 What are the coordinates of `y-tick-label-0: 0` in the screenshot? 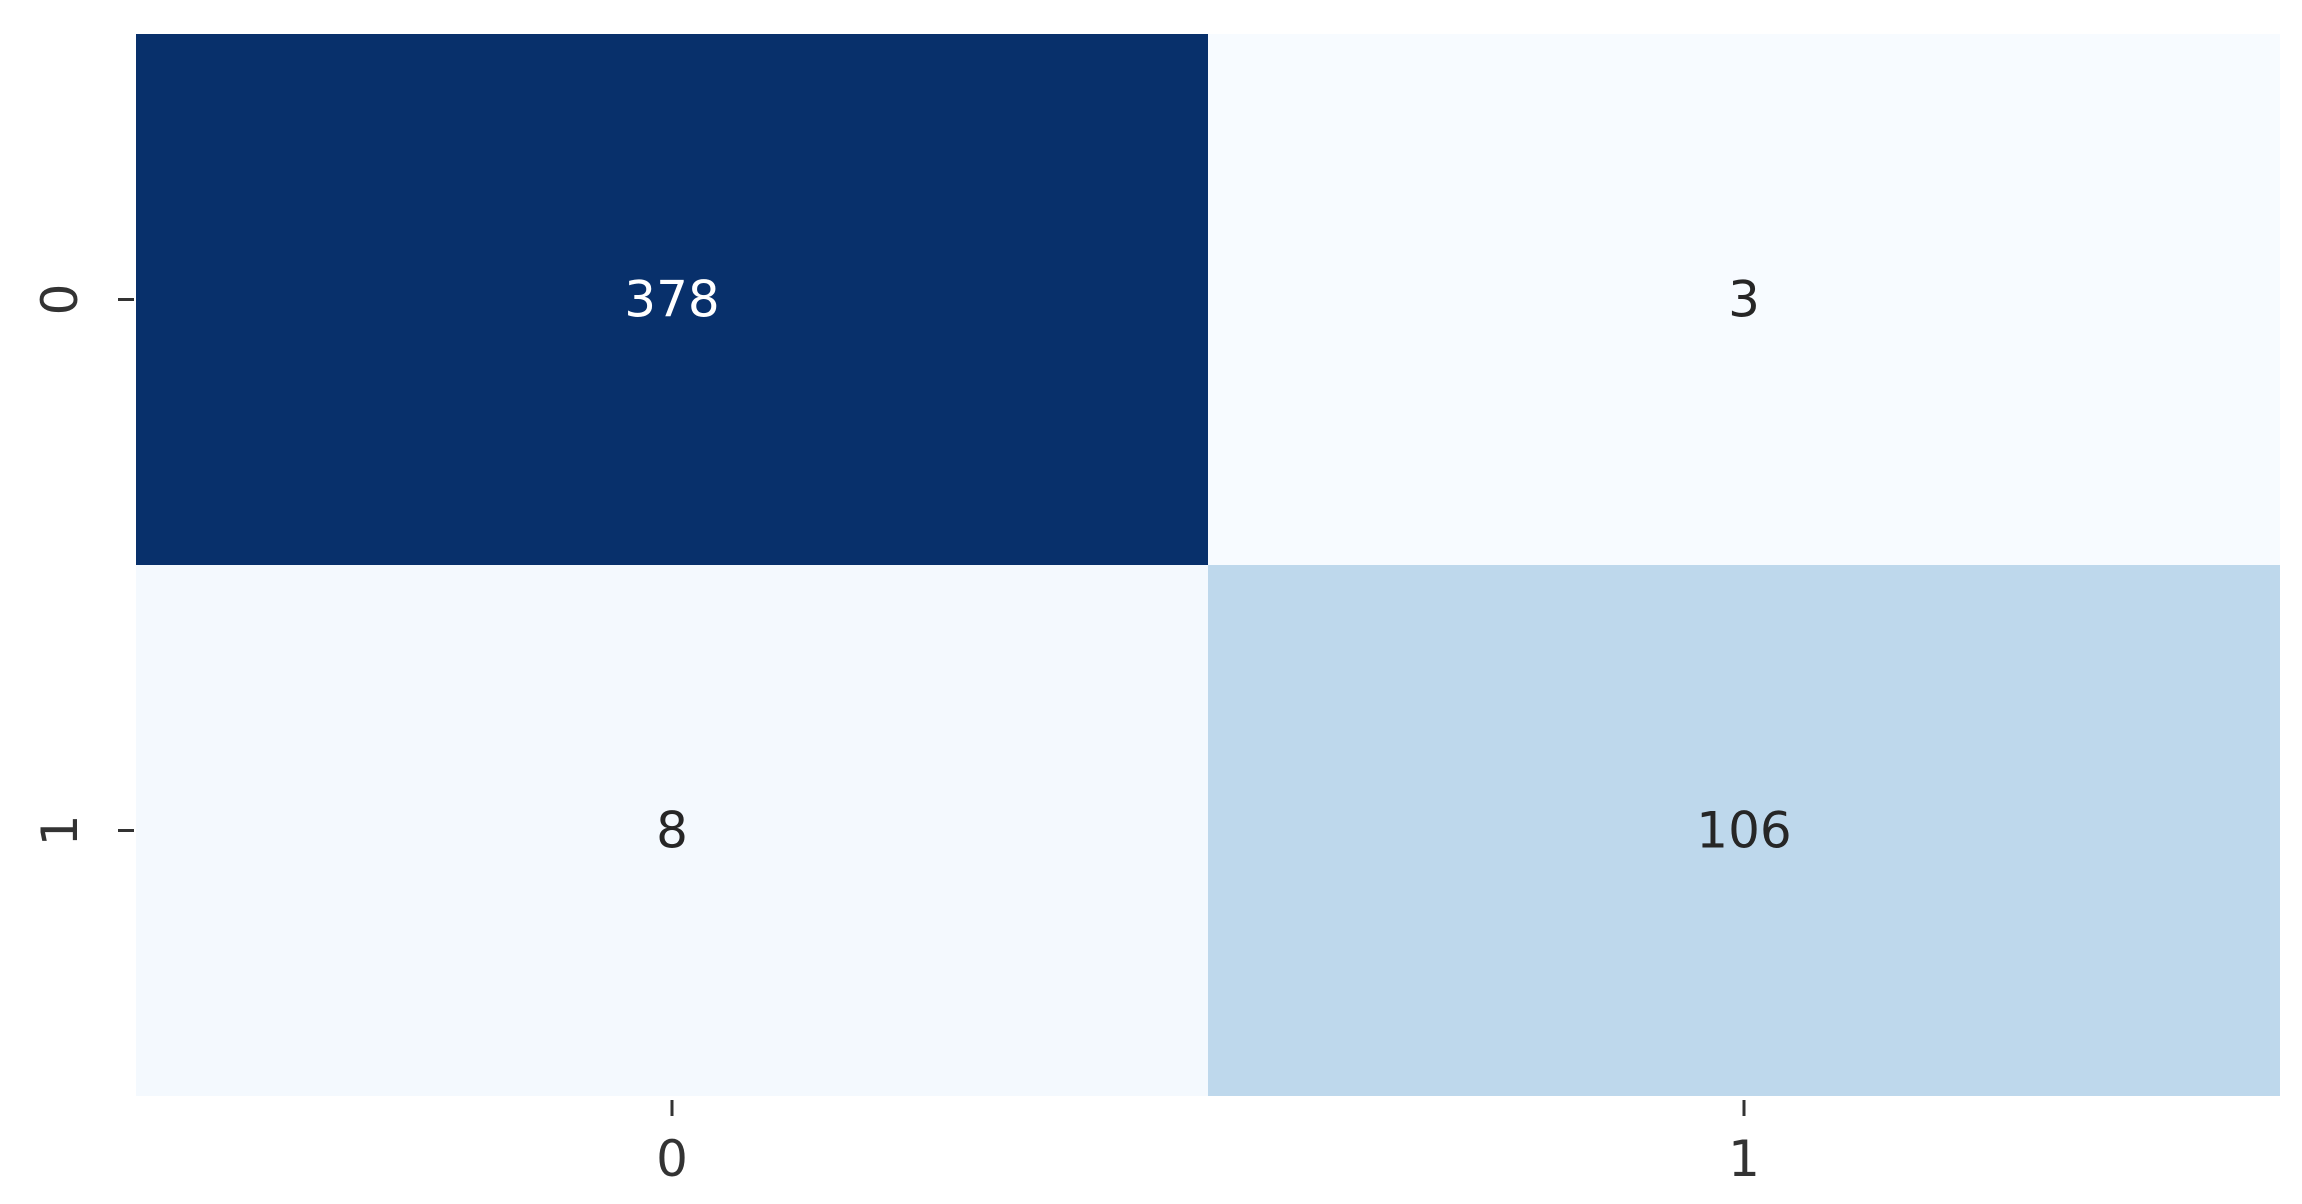 It's located at (60, 300).